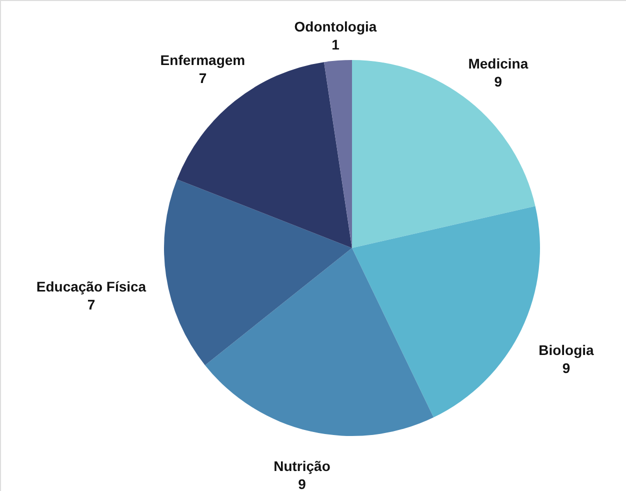 Image resolution: width=626 pixels, height=491 pixels. I want to click on slice-label: Educação Física, so click(91, 286).